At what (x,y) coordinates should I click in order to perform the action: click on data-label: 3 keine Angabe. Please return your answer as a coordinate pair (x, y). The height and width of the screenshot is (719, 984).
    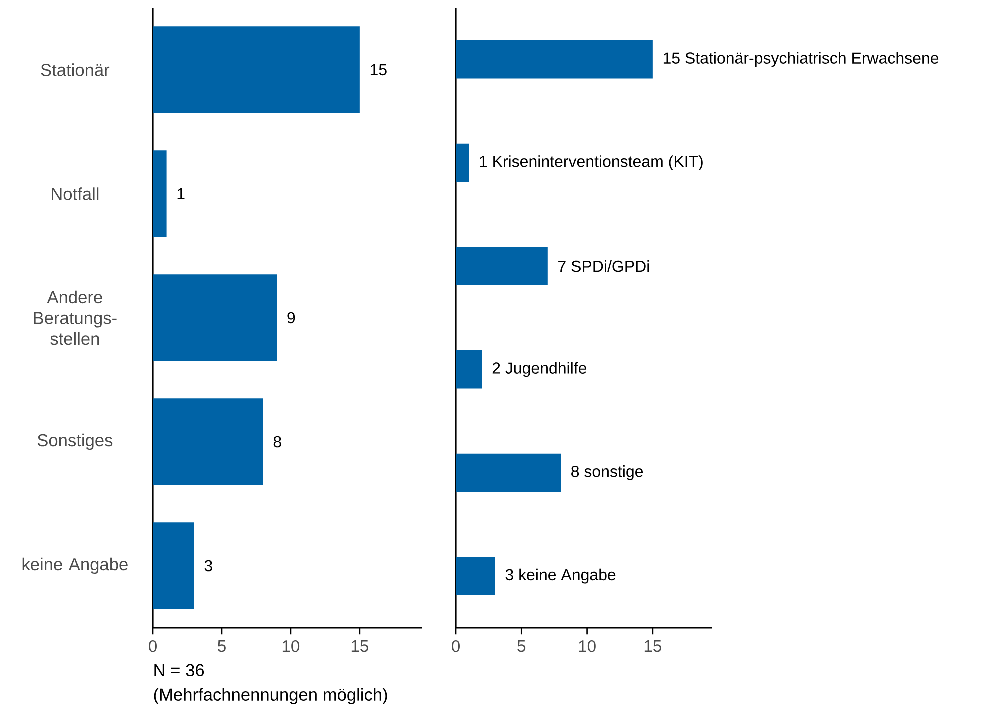
    Looking at the image, I should click on (561, 576).